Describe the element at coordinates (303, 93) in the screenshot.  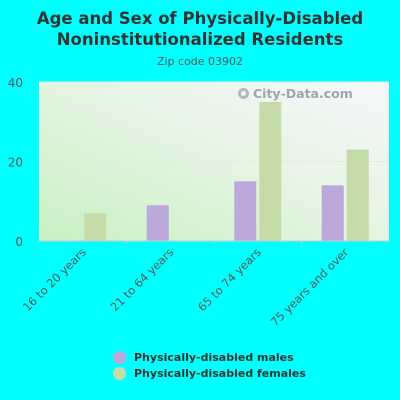
I see `watermark-text: City-Data.com` at that location.